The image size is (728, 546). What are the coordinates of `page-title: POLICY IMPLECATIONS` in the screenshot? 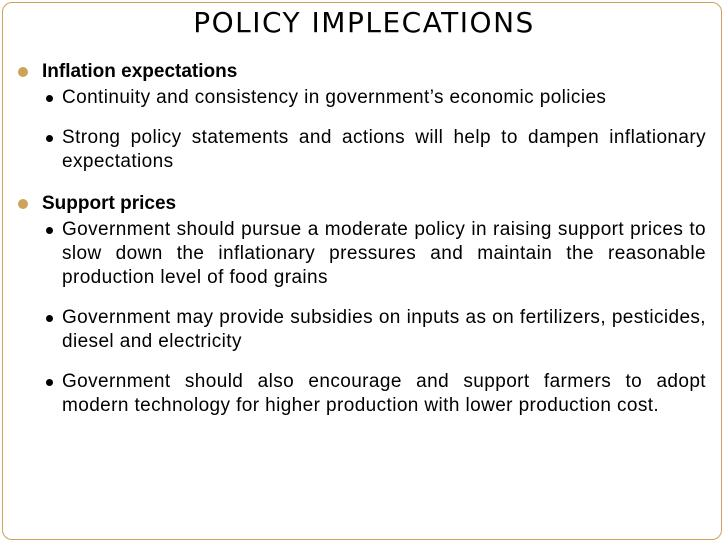 It's located at (364, 22).